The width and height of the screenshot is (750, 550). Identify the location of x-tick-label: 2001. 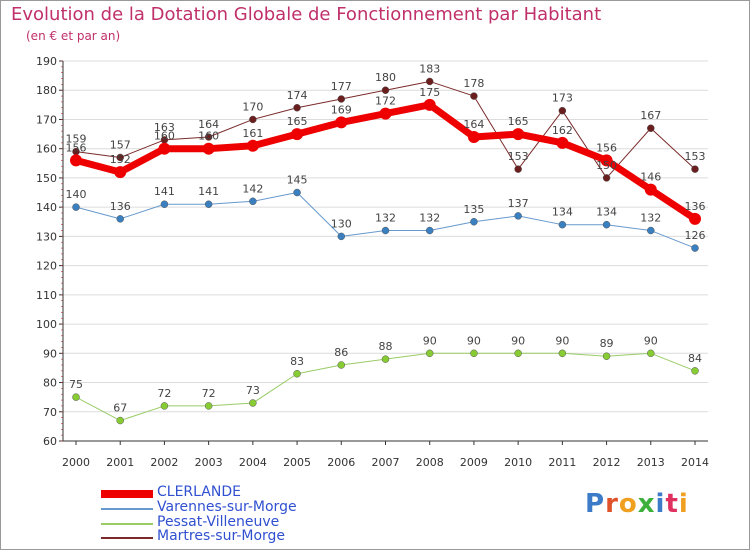
(120, 462).